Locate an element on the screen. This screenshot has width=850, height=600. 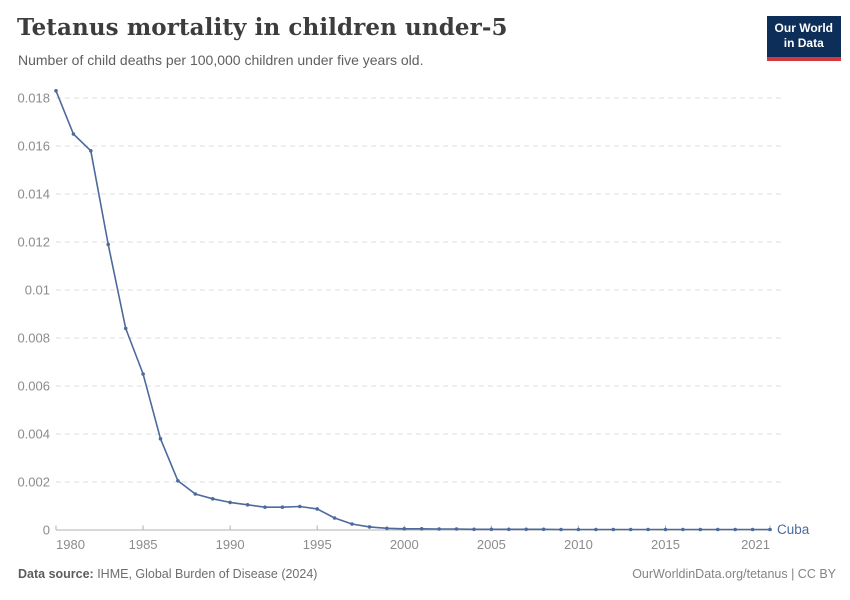
chart-title: Tetanus mortality in children under-5 is located at coordinates (262, 27).